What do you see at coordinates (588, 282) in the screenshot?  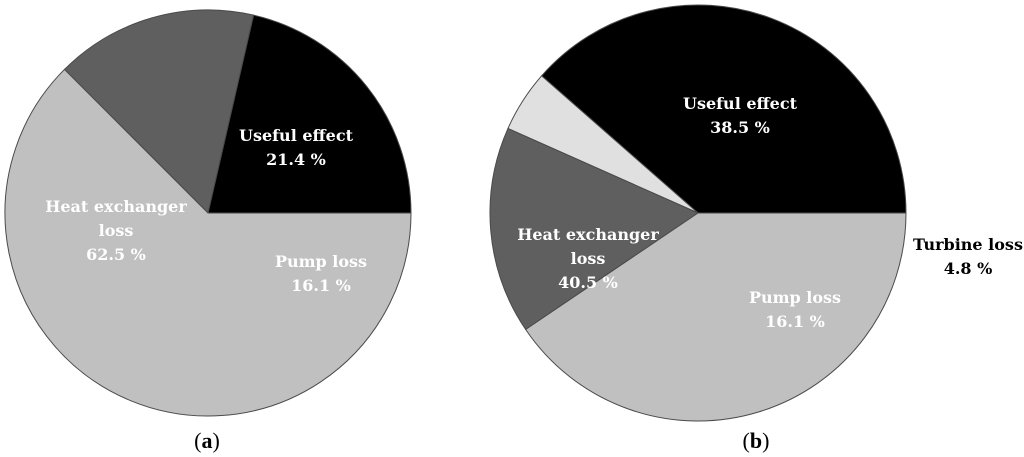 I see `slice-value-heat-exchanger-loss: 40.5 %` at bounding box center [588, 282].